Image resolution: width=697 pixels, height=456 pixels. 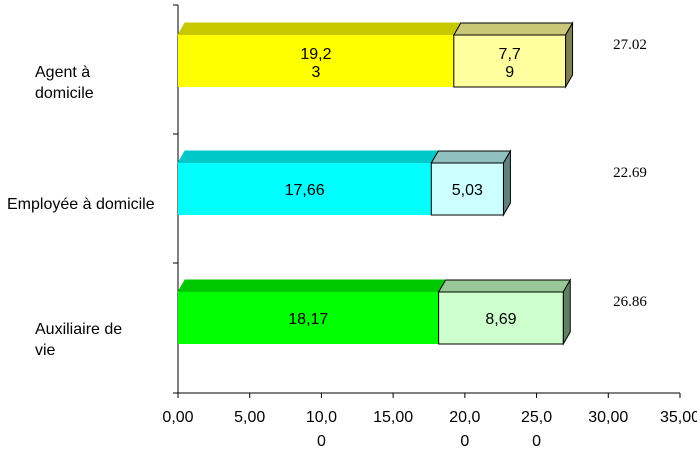 I want to click on x-tick-label: 35,00, so click(x=678, y=417).